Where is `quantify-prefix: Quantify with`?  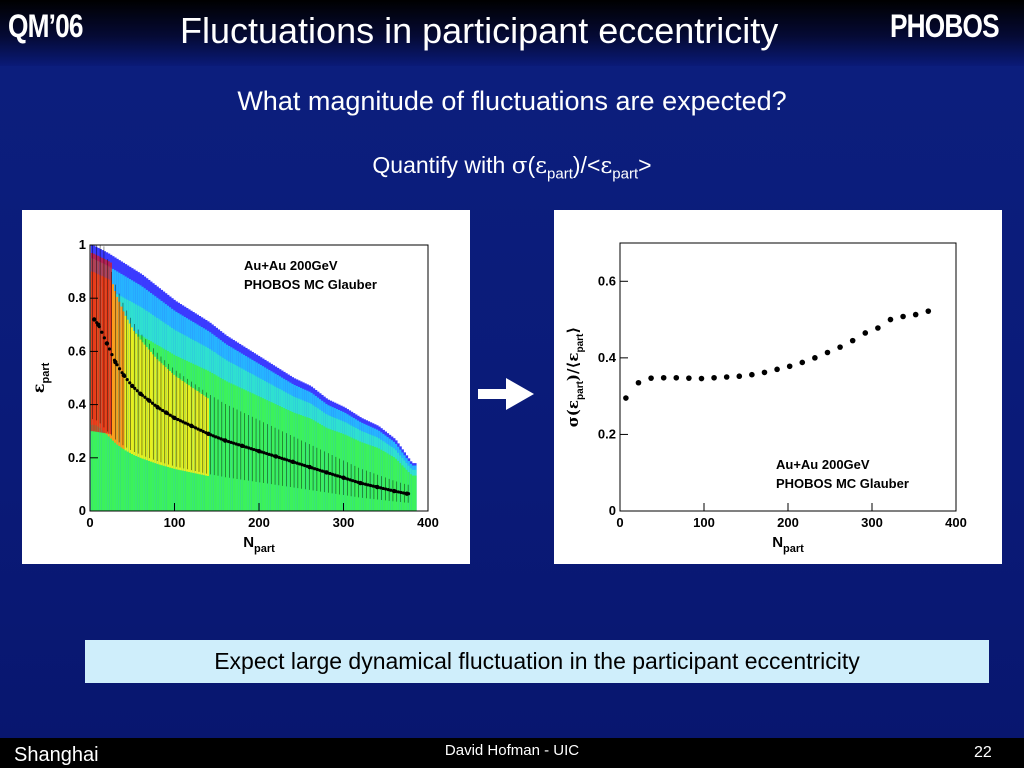 quantify-prefix: Quantify with is located at coordinates (442, 165).